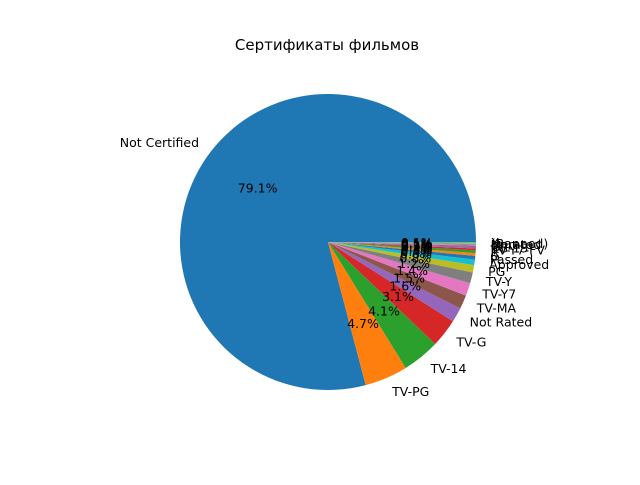 The height and width of the screenshot is (485, 640). Describe the element at coordinates (159, 142) in the screenshot. I see `pie-category-label: Not Certified` at that location.